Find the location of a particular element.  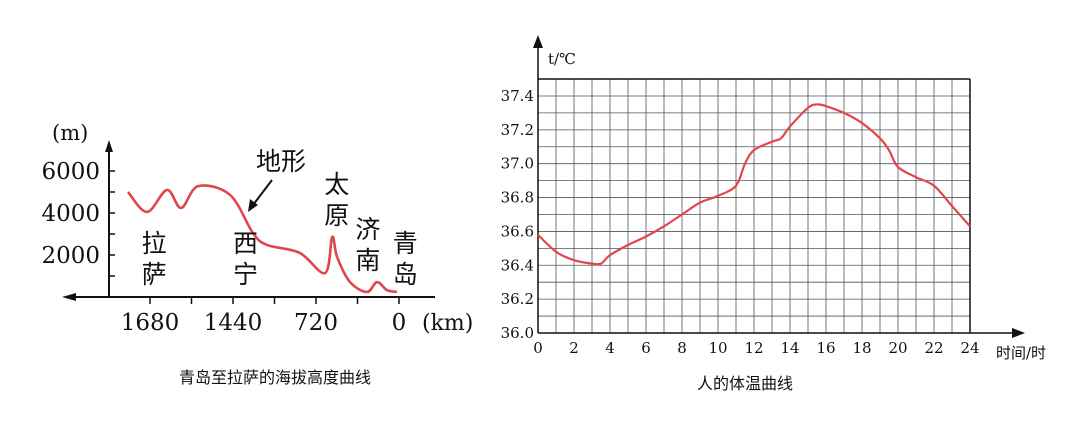

city-label: 西 is located at coordinates (245, 243).